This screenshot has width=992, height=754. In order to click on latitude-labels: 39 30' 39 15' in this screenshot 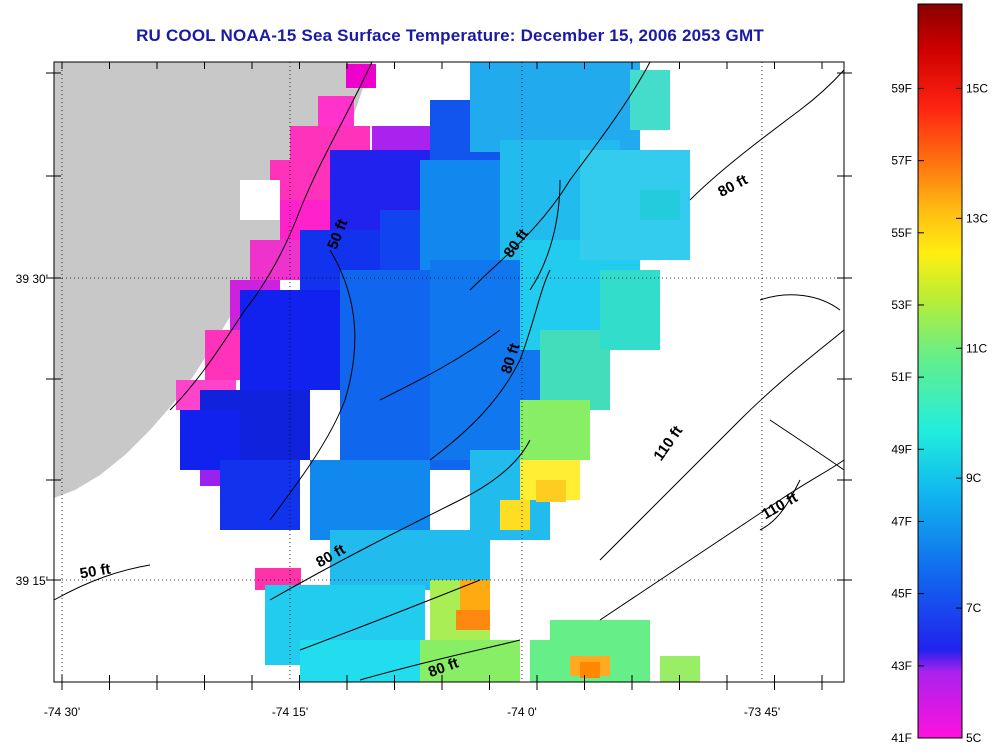, I will do `click(32, 430)`.